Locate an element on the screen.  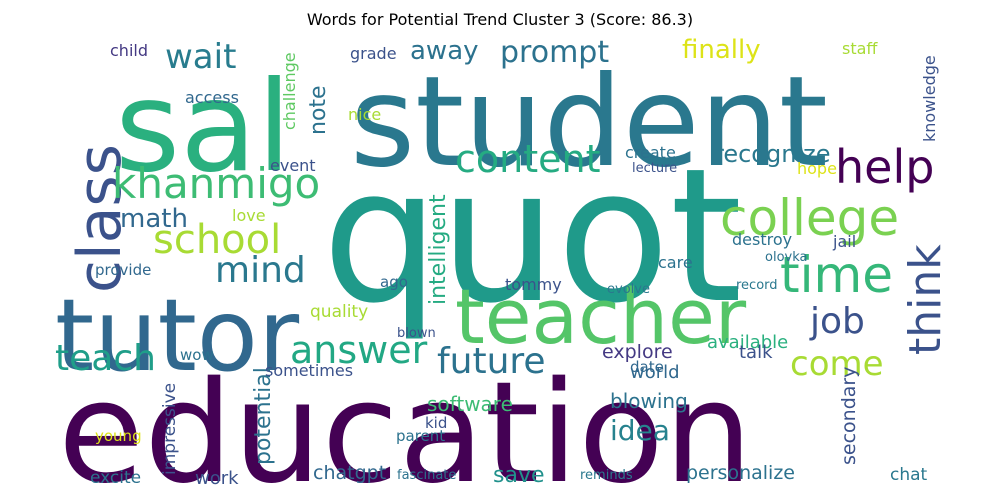
word-provide: provide is located at coordinates (123, 270).